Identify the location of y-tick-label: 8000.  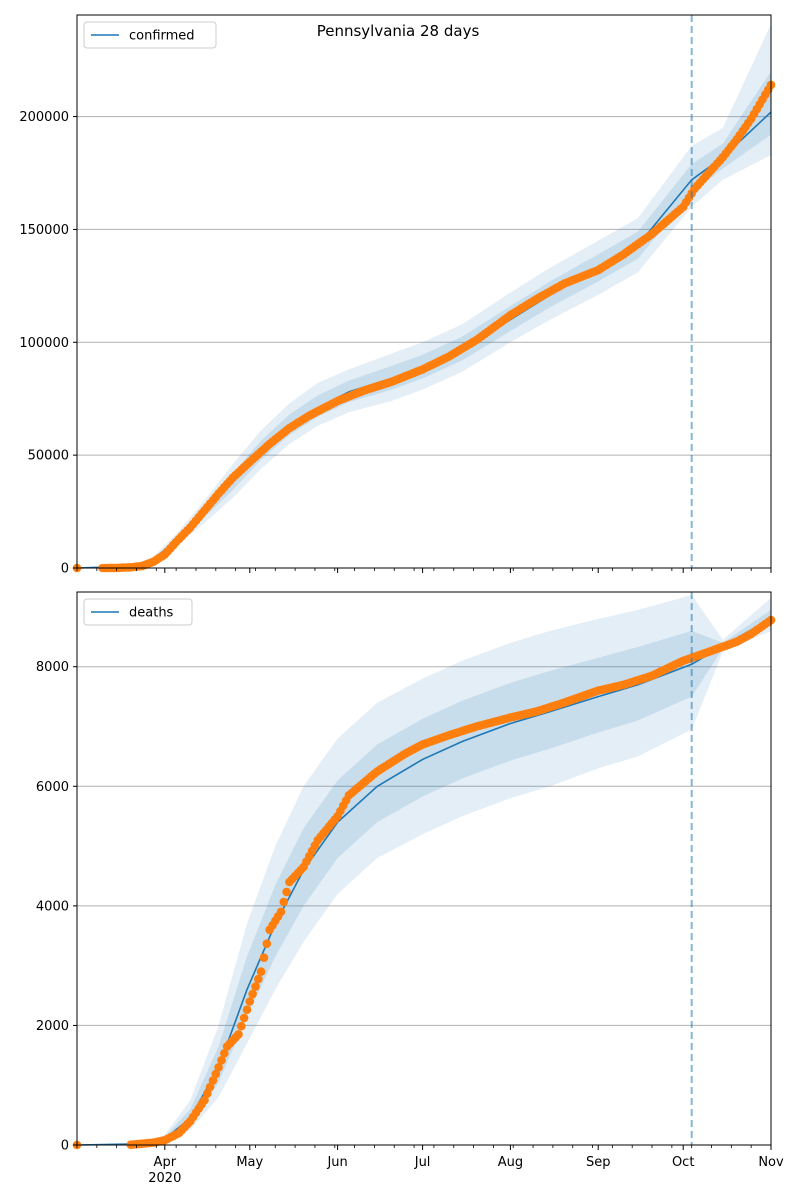
(52, 667).